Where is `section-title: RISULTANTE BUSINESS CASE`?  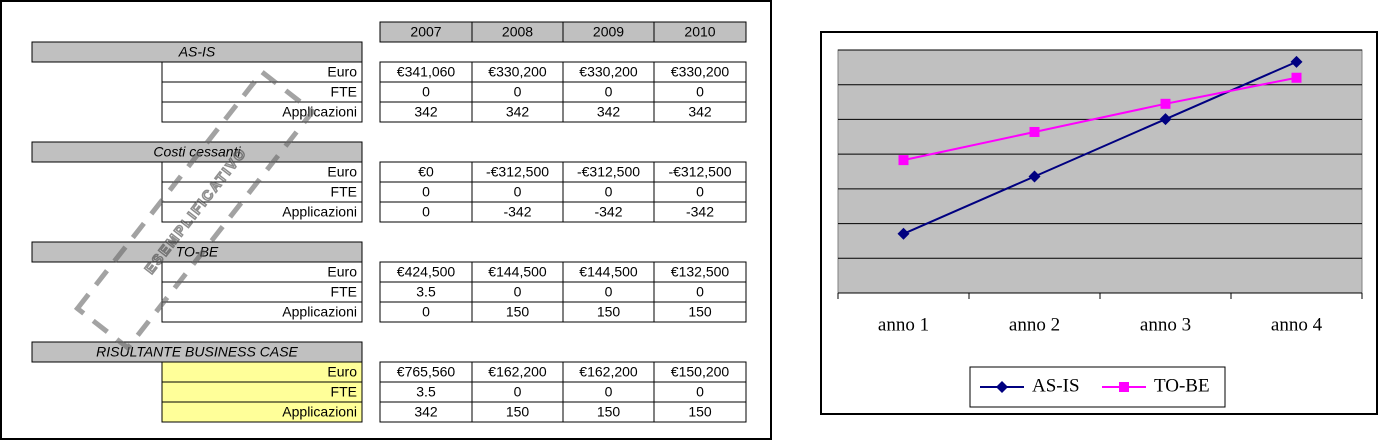 section-title: RISULTANTE BUSINESS CASE is located at coordinates (197, 352).